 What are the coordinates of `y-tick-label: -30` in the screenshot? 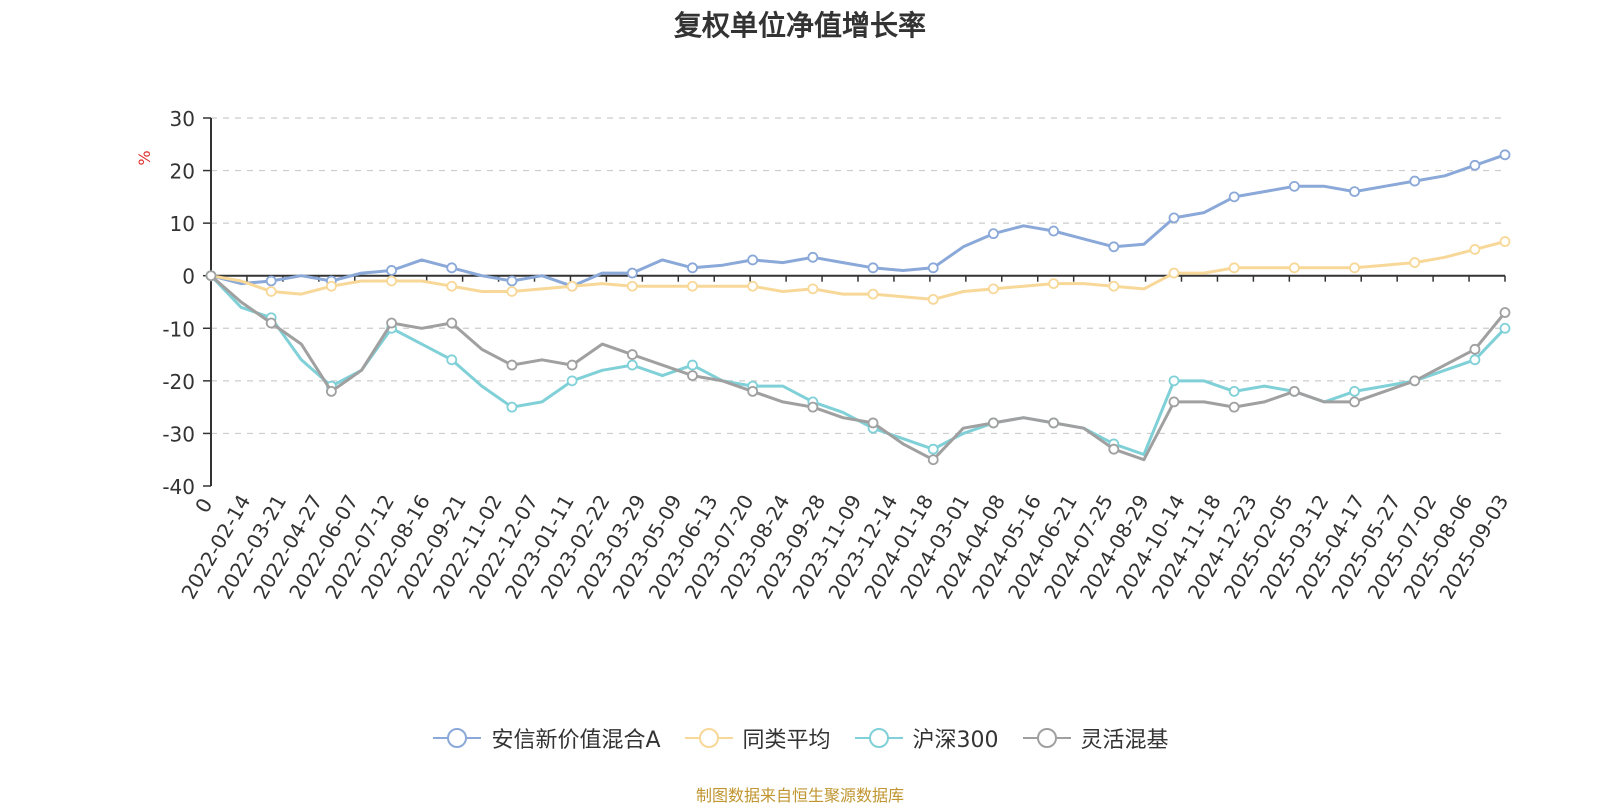 It's located at (178, 434).